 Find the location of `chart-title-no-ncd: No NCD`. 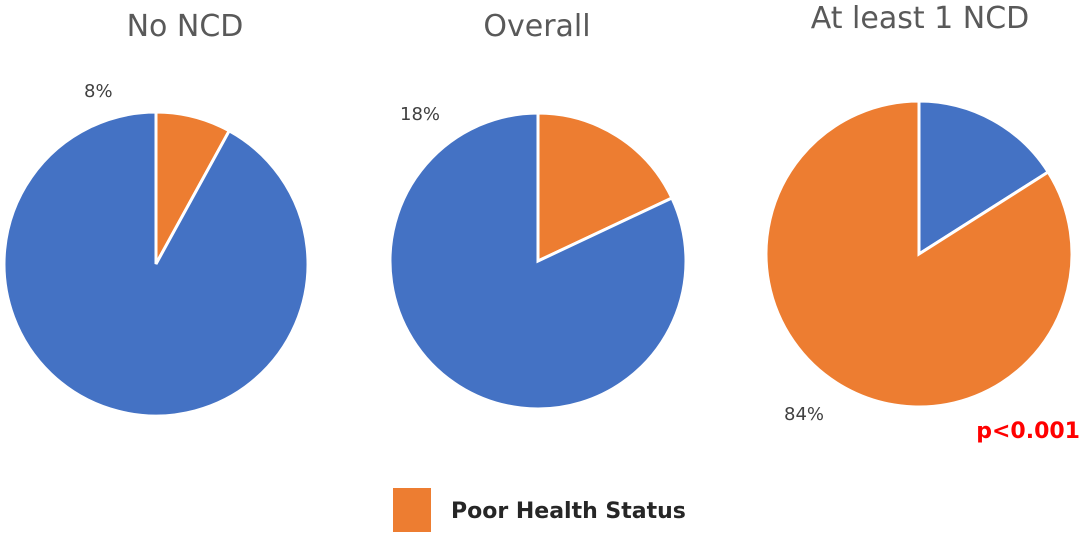

chart-title-no-ncd: No NCD is located at coordinates (185, 26).